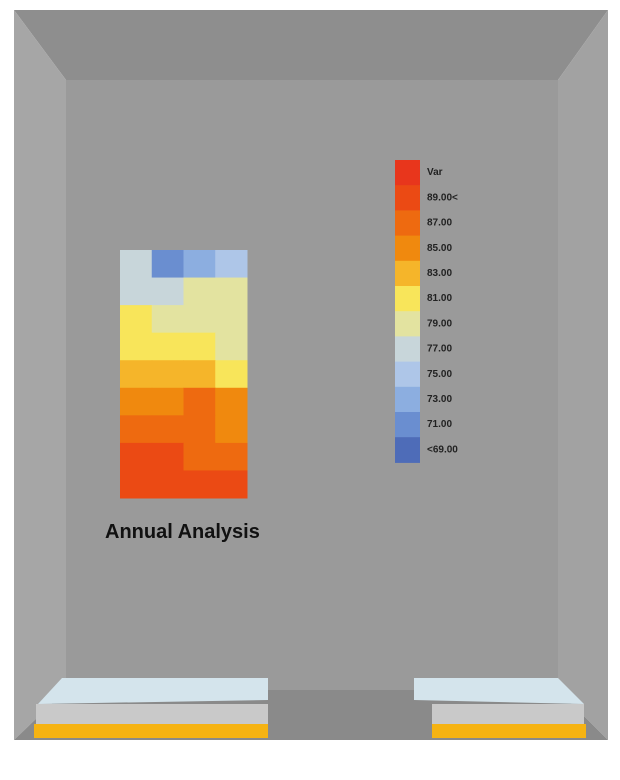 The image size is (620, 780). What do you see at coordinates (439, 248) in the screenshot?
I see `legend-label: 85.00` at bounding box center [439, 248].